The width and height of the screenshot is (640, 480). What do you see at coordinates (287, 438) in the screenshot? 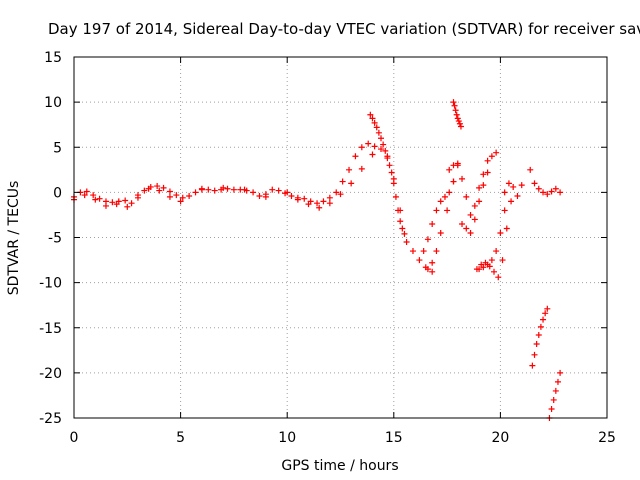
I see `x-tick-label: 10` at bounding box center [287, 438].